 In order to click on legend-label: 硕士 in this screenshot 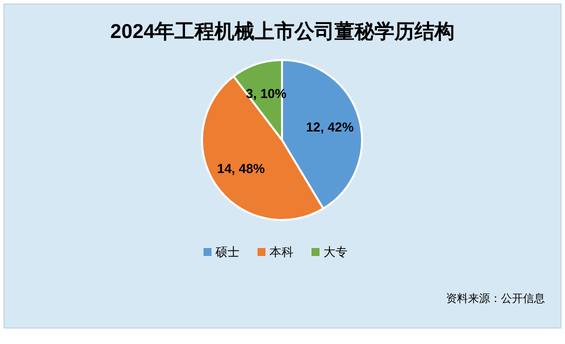, I will do `click(227, 252)`.